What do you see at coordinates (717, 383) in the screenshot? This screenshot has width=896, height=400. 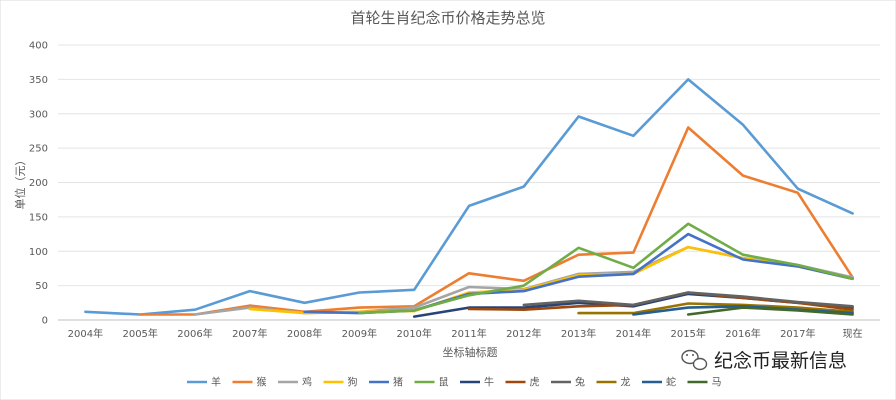 I see `legend-label: 马` at bounding box center [717, 383].